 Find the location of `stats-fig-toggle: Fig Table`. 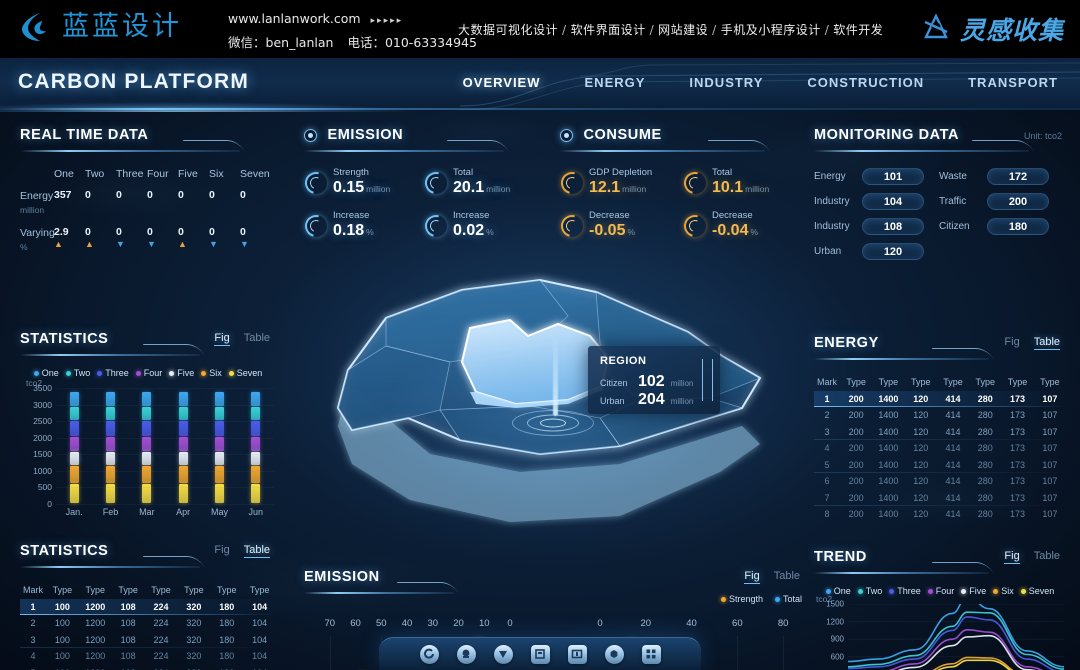

stats-fig-toggle: Fig Table is located at coordinates (242, 339).